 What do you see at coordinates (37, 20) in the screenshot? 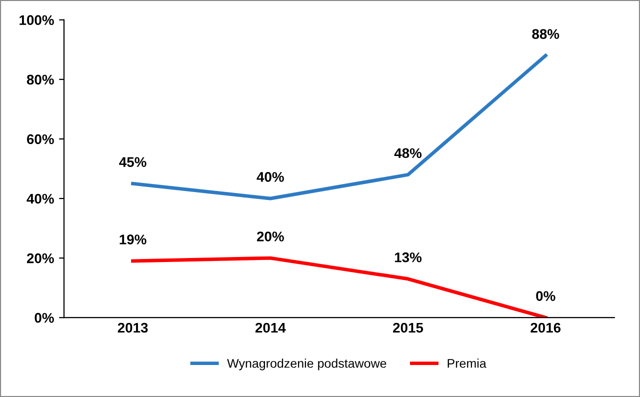
I see `y-tick-label: 100%` at bounding box center [37, 20].